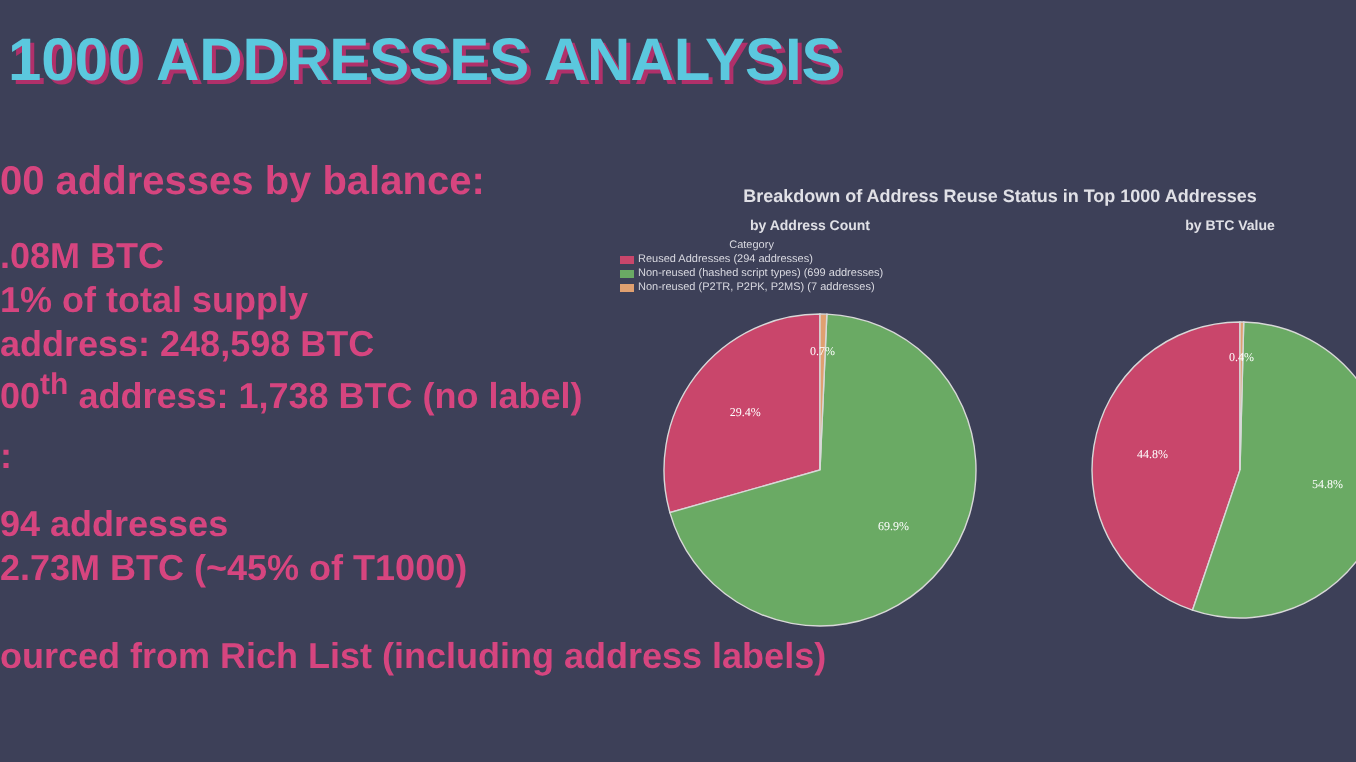 The width and height of the screenshot is (1356, 762). Describe the element at coordinates (291, 393) in the screenshot. I see `text: 00$^{th}$ address: 1,738 BTC (no label)` at that location.